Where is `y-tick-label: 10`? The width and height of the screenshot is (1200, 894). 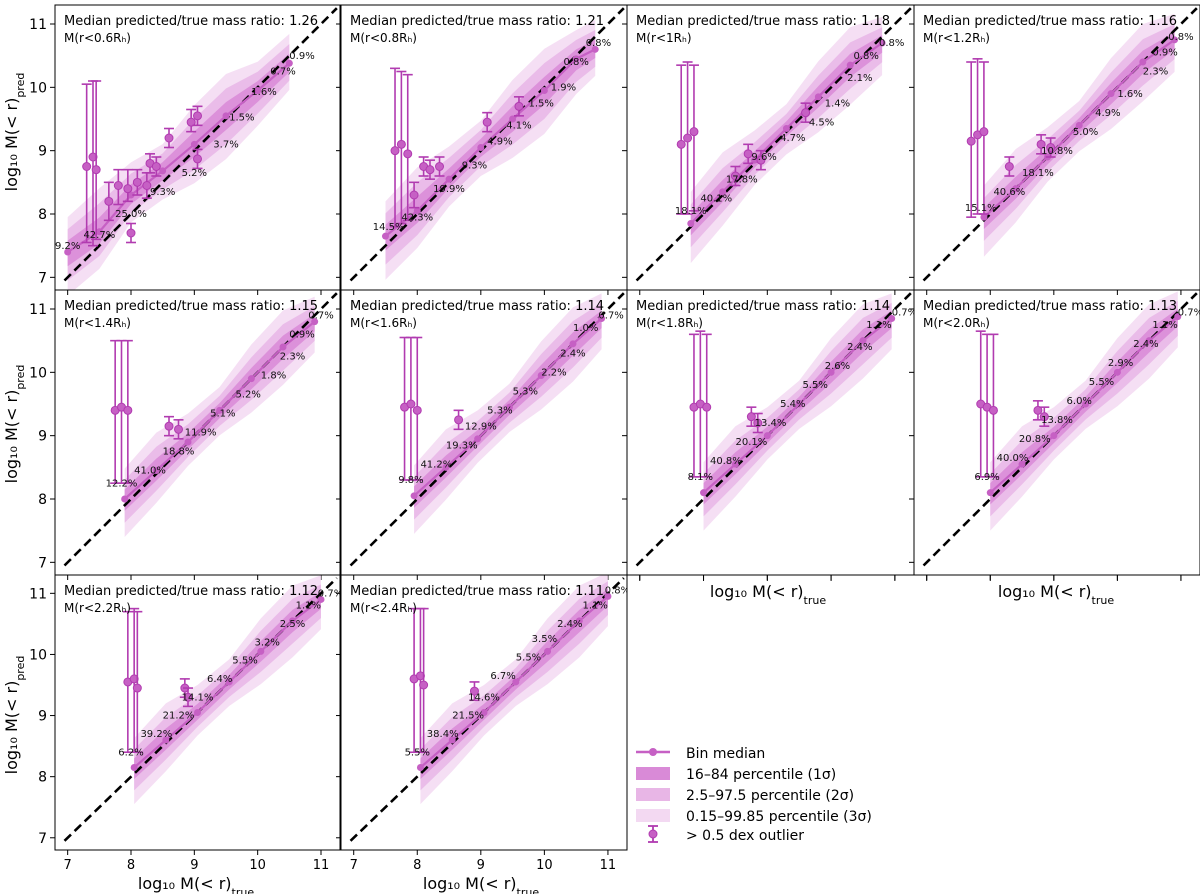 y-tick-label: 10 is located at coordinates (38, 373).